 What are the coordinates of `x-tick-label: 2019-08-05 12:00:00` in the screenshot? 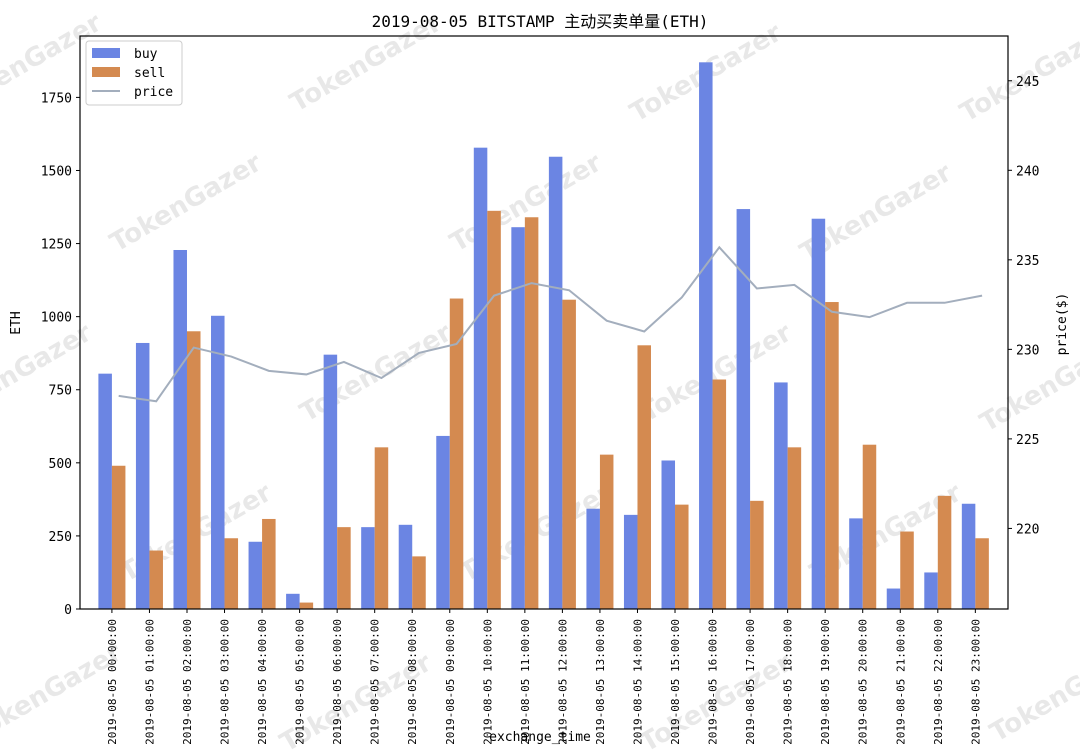 It's located at (562, 682).